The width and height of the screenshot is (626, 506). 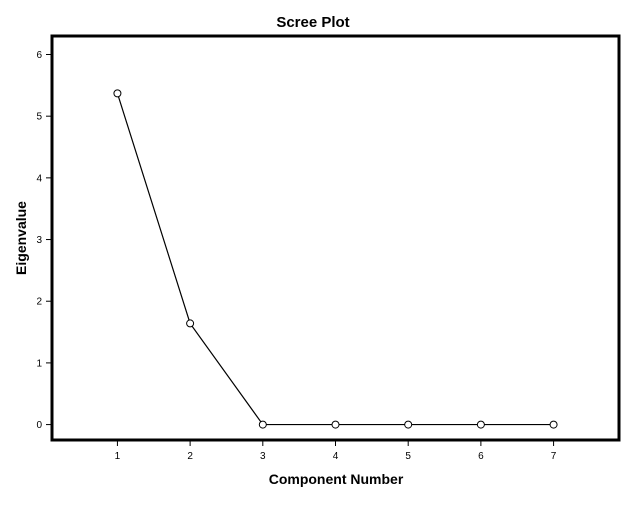 What do you see at coordinates (39, 425) in the screenshot?
I see `y-tick-label: 0` at bounding box center [39, 425].